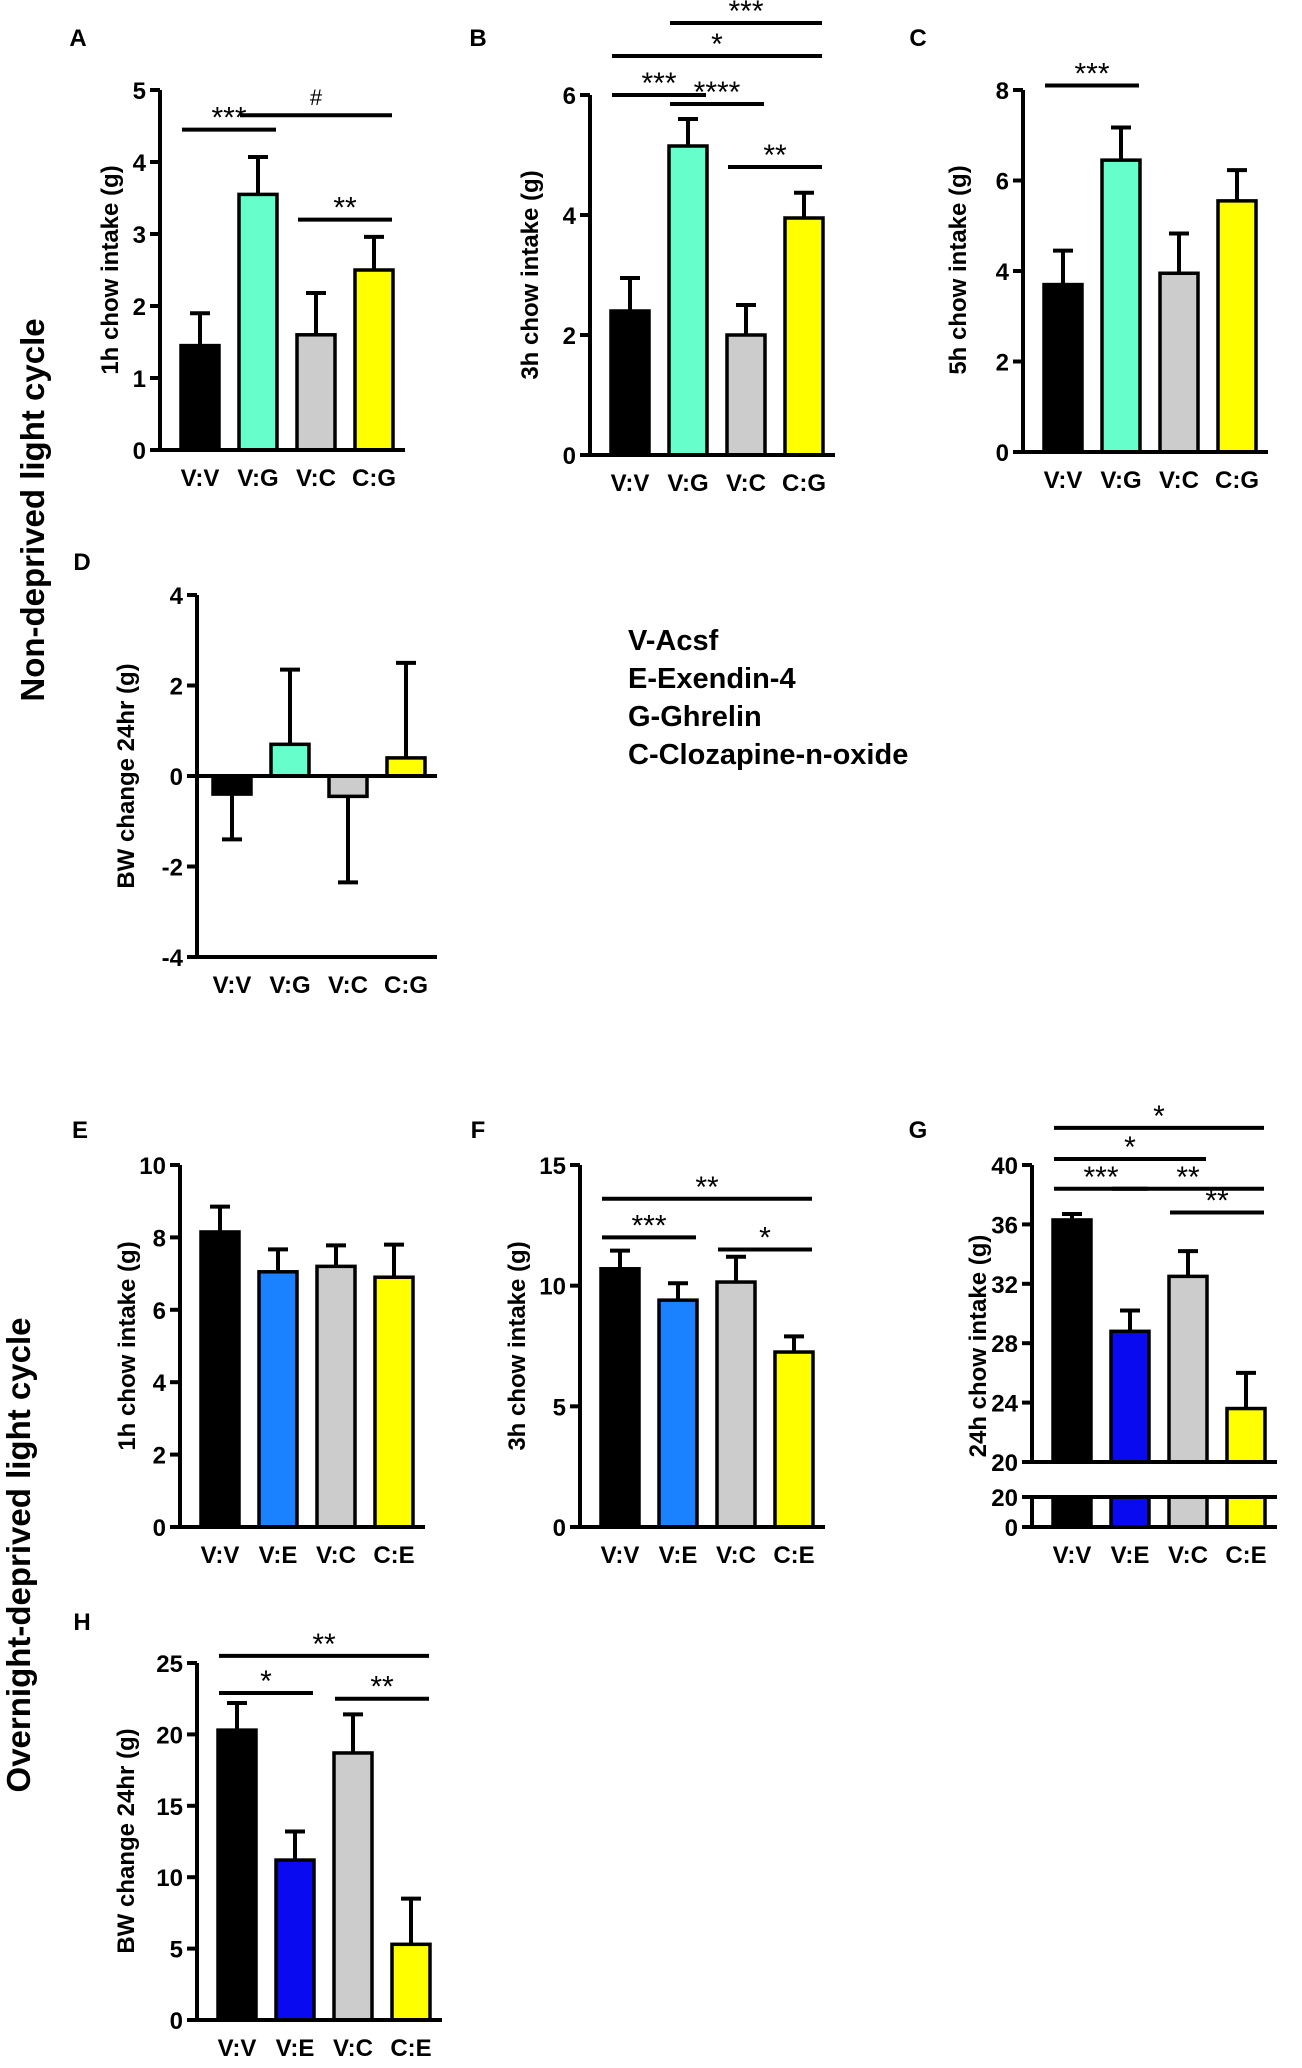 Image resolution: width=1302 pixels, height=2068 pixels. Describe the element at coordinates (918, 1130) in the screenshot. I see `panel-label: G` at that location.